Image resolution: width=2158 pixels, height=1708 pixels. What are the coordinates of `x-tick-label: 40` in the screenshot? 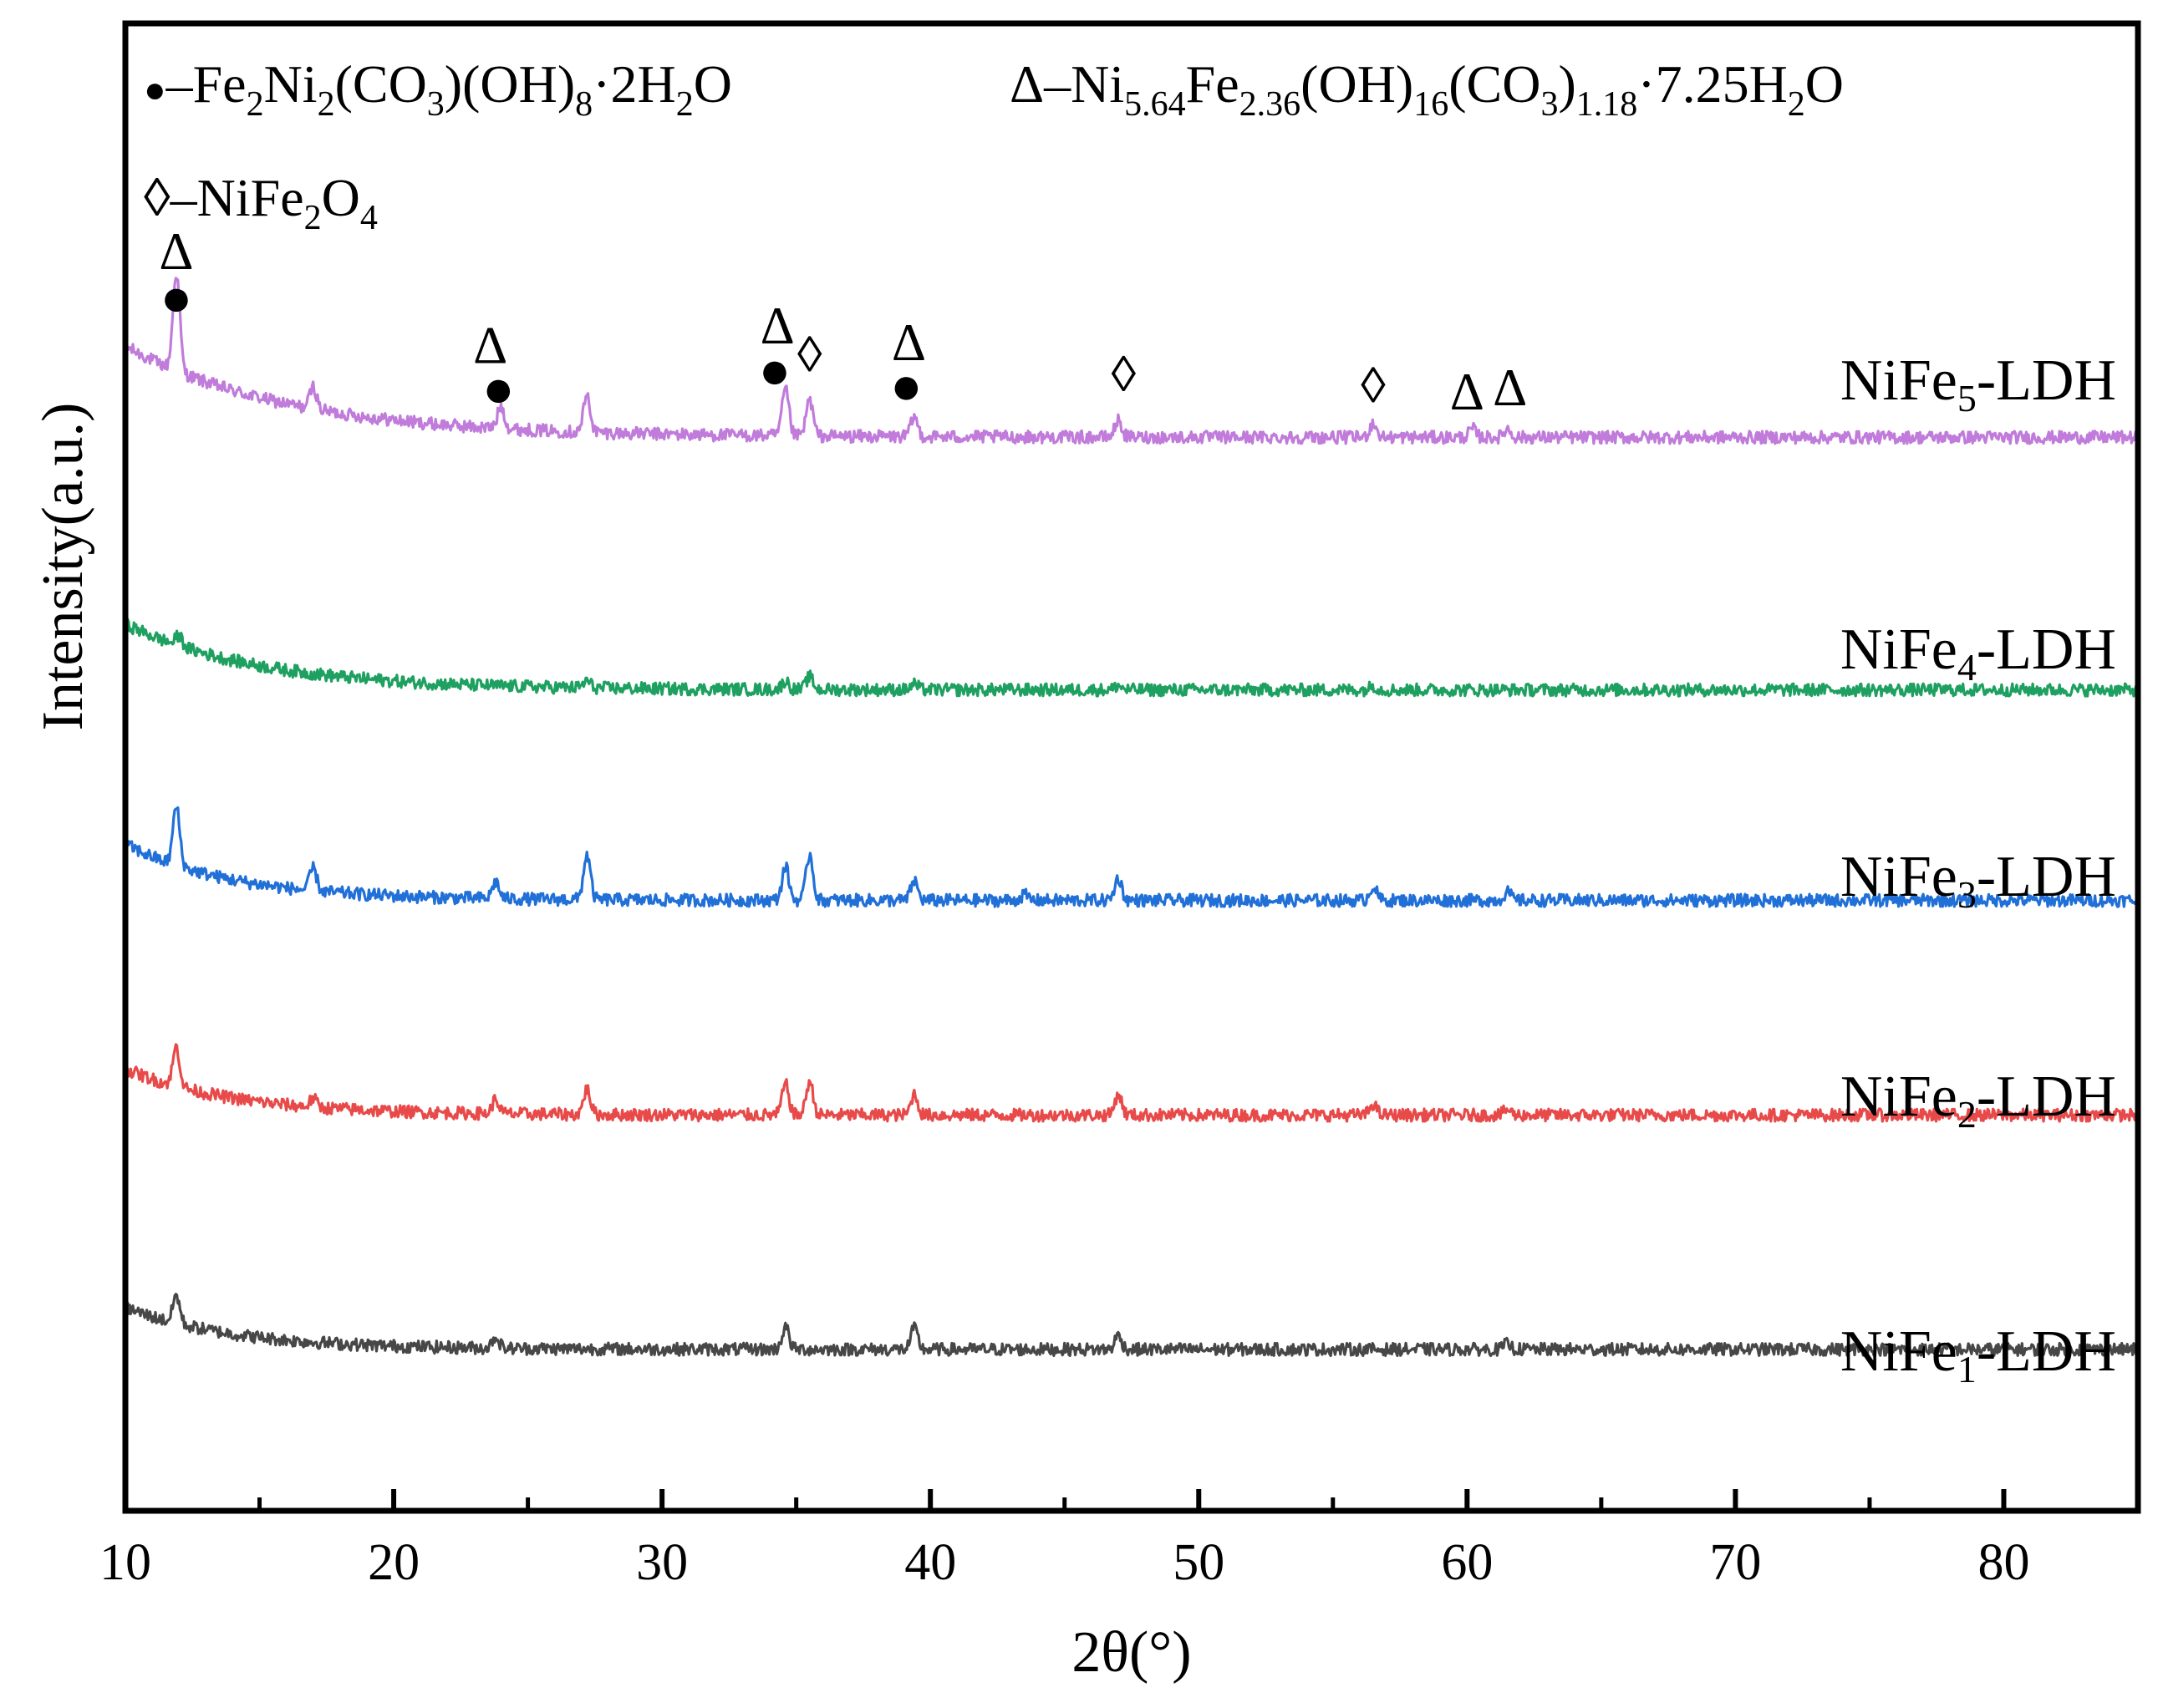 It's located at (930, 1562).